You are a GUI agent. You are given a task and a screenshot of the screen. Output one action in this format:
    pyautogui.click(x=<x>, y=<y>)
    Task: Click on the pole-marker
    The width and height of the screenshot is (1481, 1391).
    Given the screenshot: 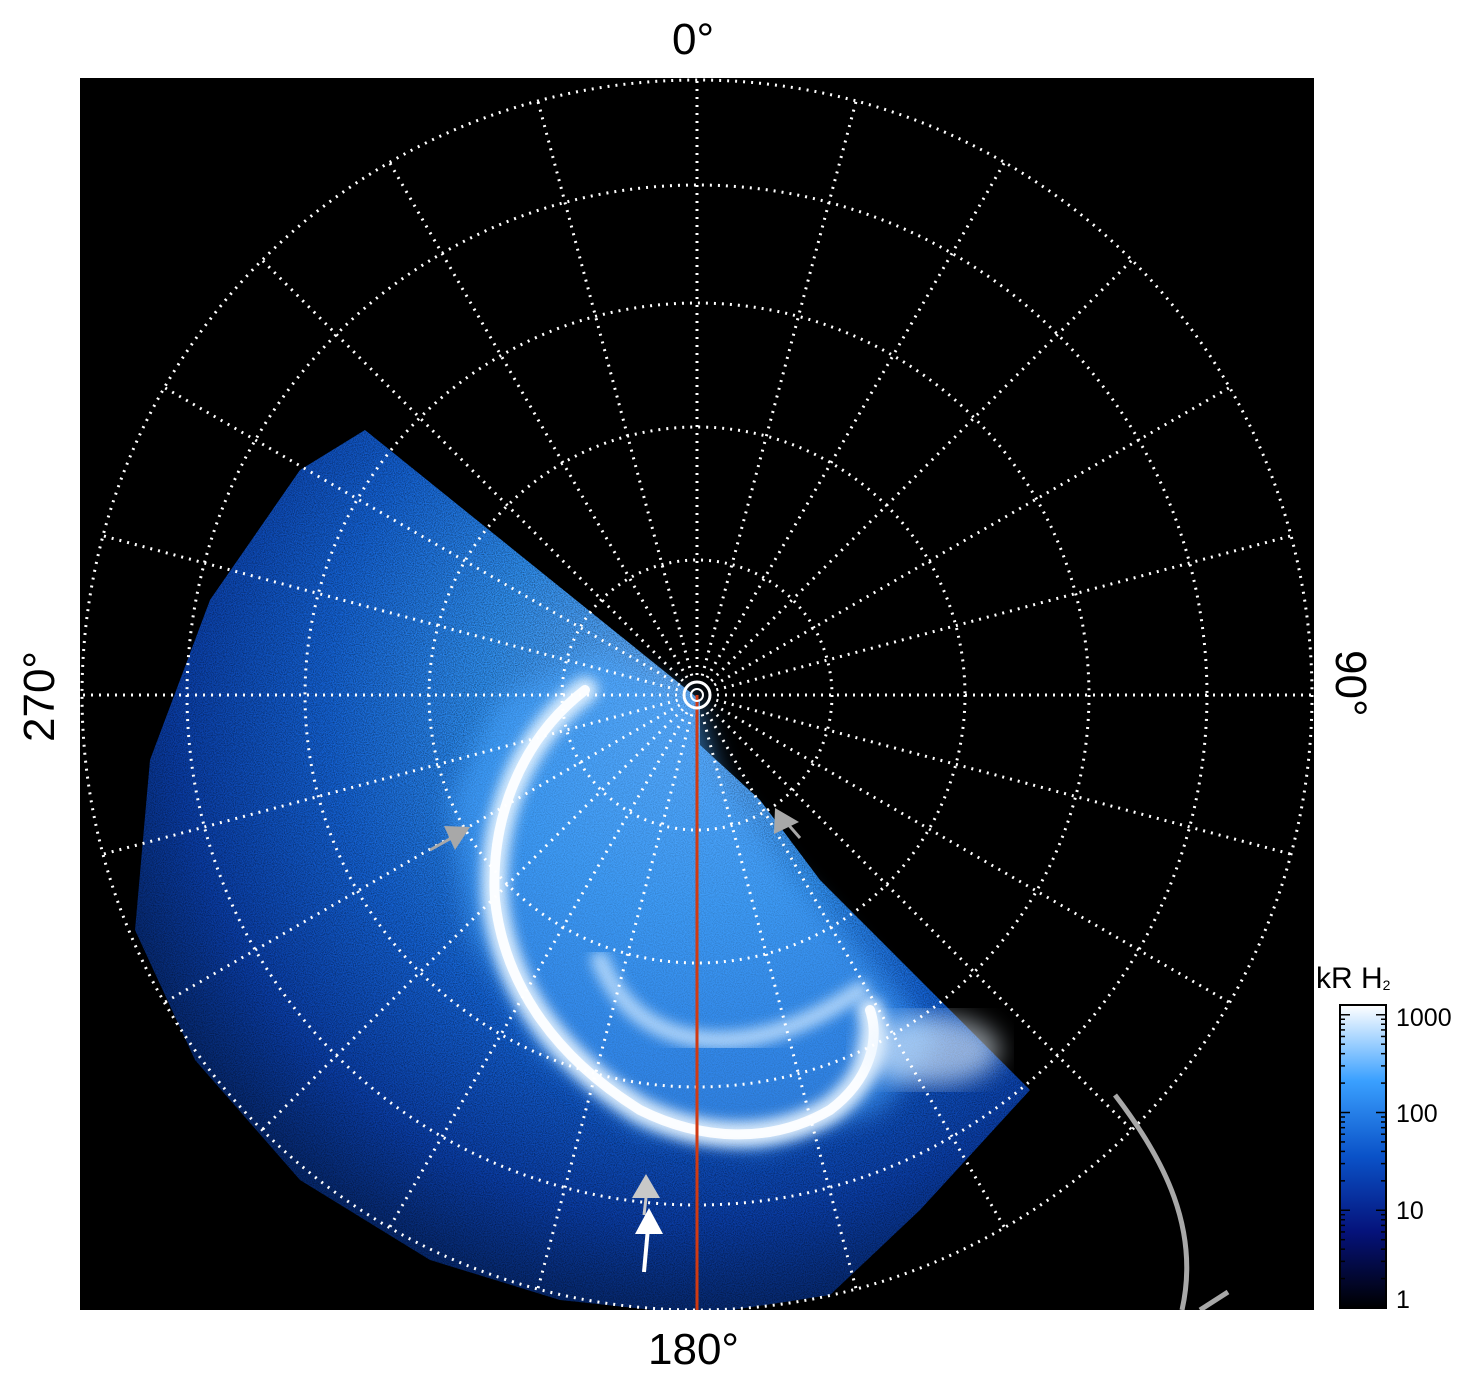 What is the action you would take?
    pyautogui.click(x=697, y=695)
    